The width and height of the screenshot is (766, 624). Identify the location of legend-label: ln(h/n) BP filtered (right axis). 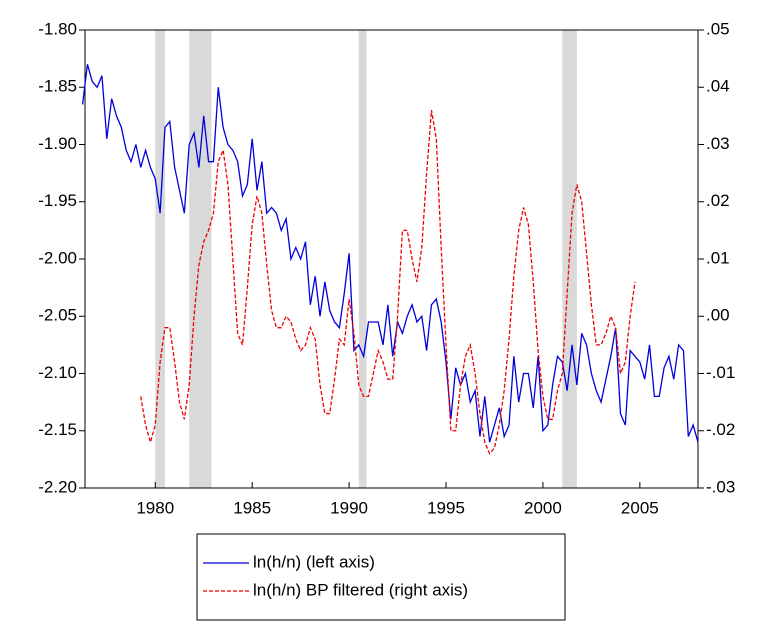
(360, 589).